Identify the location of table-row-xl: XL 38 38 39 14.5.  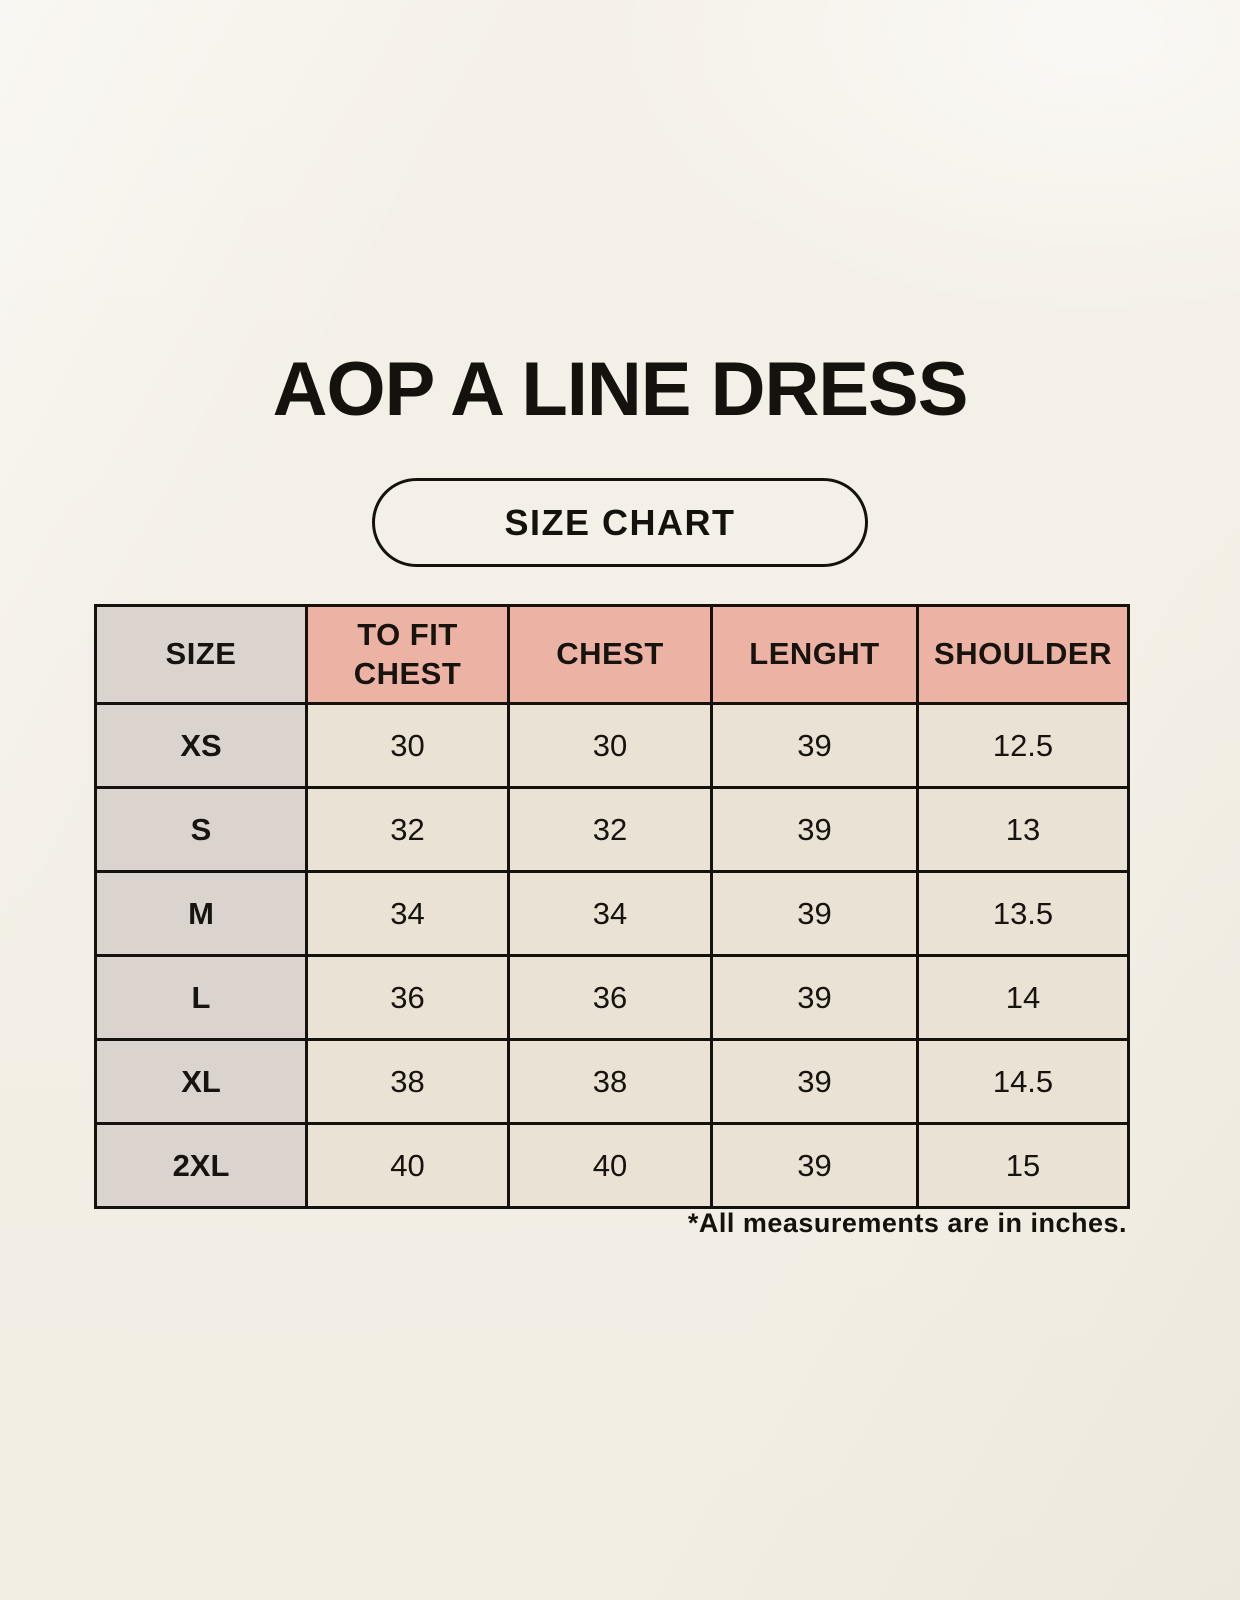
(612, 1081).